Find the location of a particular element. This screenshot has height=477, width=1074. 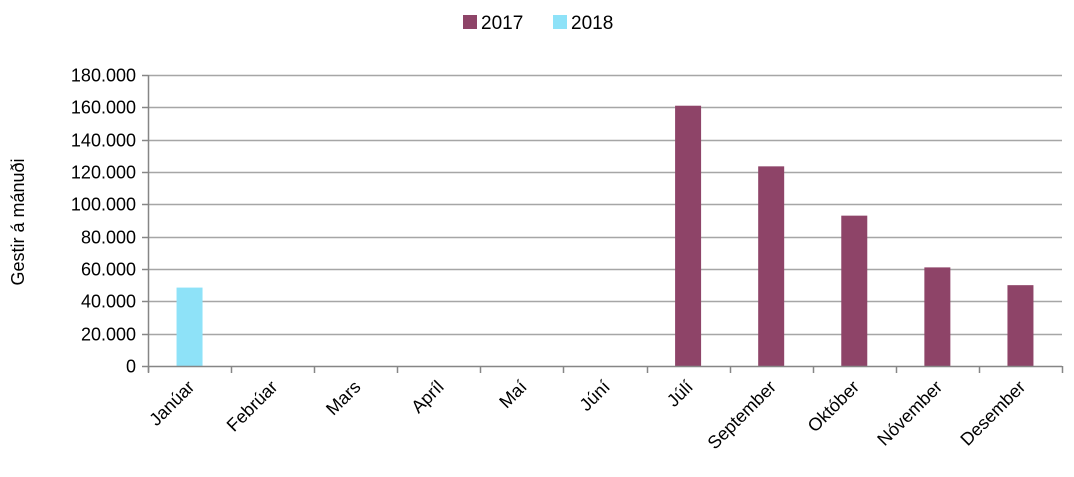

y-tick-label: 20.000 is located at coordinates (108, 335).